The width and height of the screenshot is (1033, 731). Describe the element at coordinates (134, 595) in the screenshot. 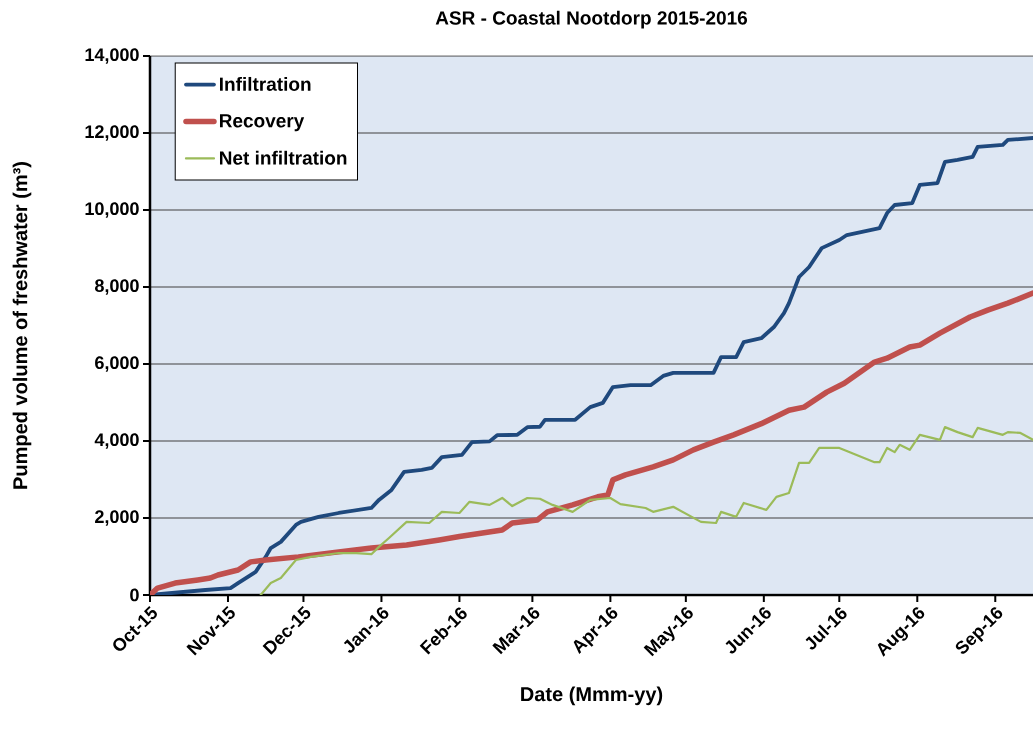

I see `y-tick-label: 0` at that location.